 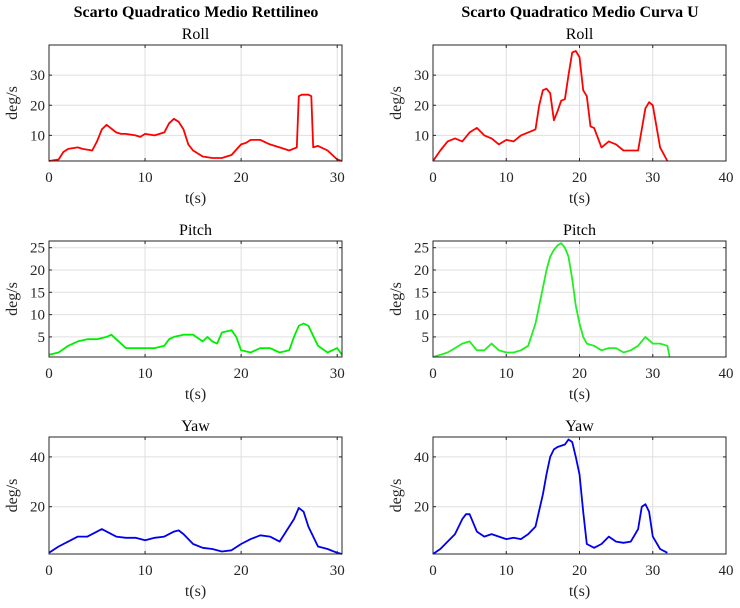 I want to click on chart-5-panel: 0 10 20 30 40 20 40 Yaw t(s) deg/s, so click(x=561, y=509).